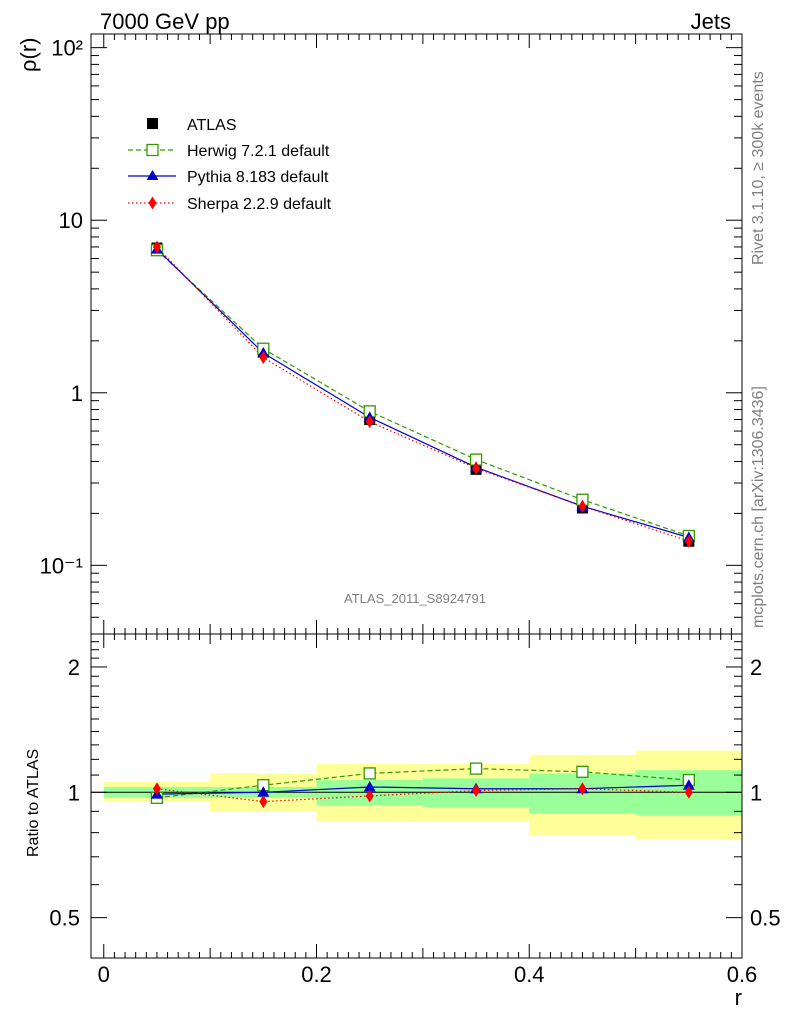 The image size is (786, 1029). I want to click on legend-item-atlas: ATLAS, so click(192, 125).